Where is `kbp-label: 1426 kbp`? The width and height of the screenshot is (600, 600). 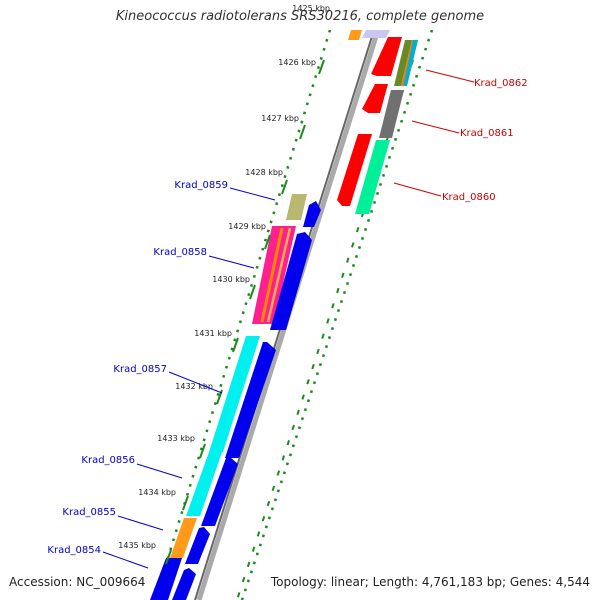 kbp-label: 1426 kbp is located at coordinates (297, 62).